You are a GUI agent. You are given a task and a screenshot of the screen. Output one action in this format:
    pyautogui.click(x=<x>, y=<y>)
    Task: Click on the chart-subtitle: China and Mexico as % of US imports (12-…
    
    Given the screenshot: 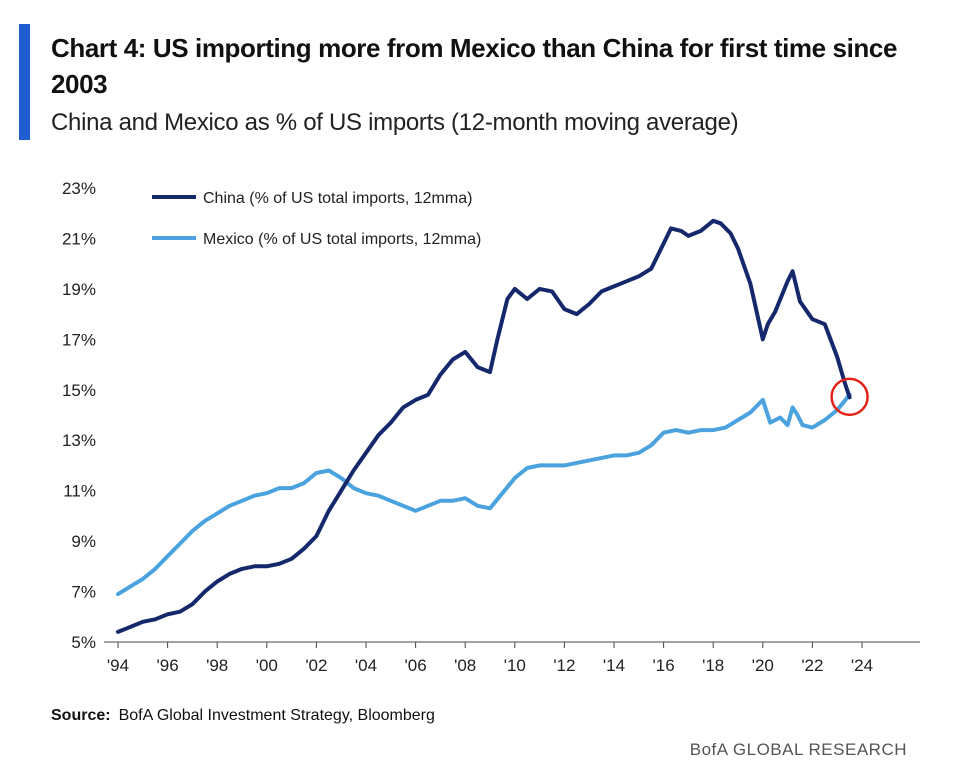 What is the action you would take?
    pyautogui.click(x=395, y=122)
    